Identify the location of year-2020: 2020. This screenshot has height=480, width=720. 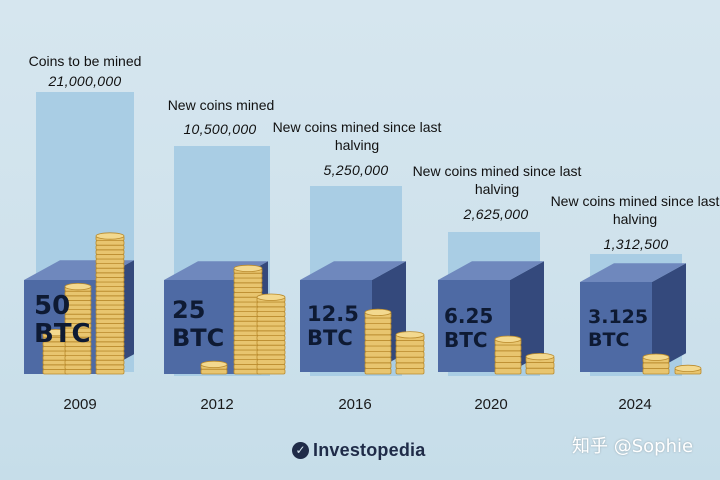
(491, 404).